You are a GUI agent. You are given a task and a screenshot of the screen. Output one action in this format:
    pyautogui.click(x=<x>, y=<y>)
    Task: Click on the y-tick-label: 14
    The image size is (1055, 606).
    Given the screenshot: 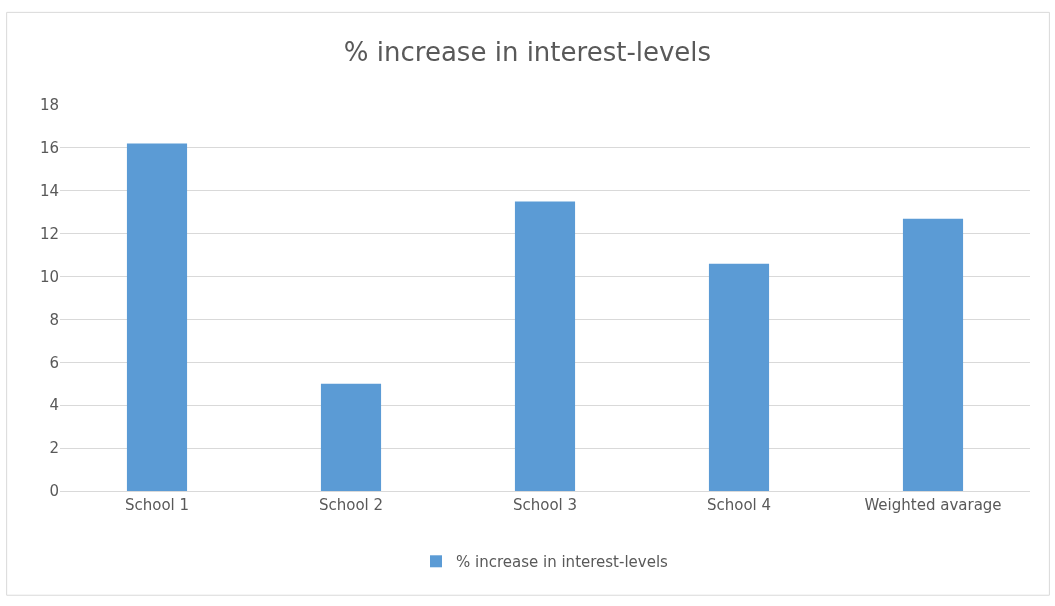 What is the action you would take?
    pyautogui.click(x=49, y=191)
    